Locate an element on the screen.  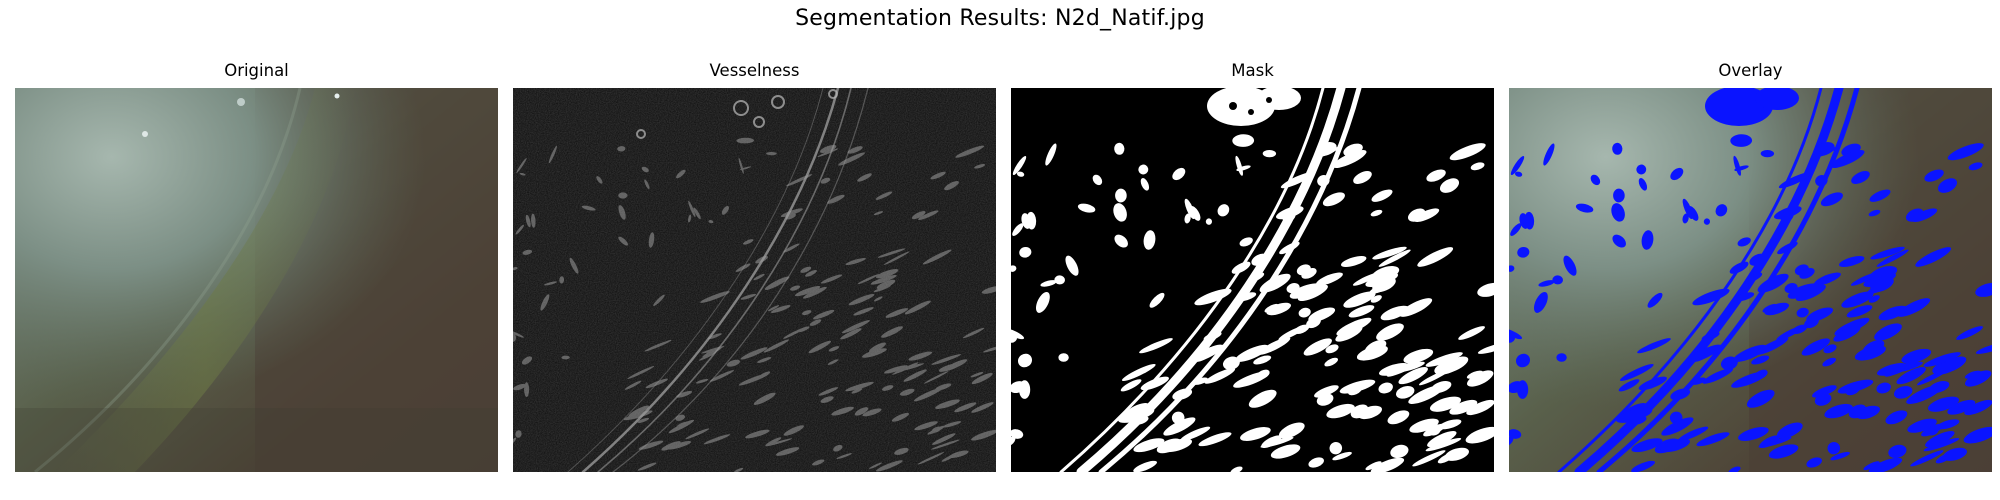
panel-title-original: Original is located at coordinates (256, 70).